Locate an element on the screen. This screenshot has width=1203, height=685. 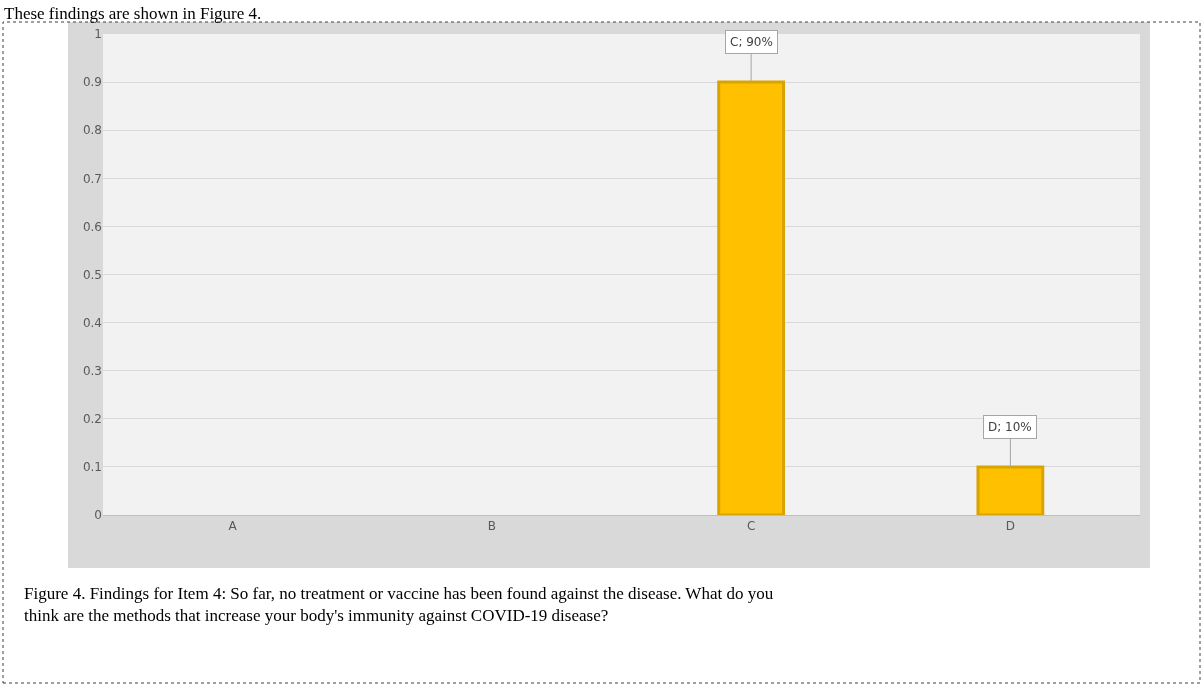
data-label: C; 90% is located at coordinates (751, 42).